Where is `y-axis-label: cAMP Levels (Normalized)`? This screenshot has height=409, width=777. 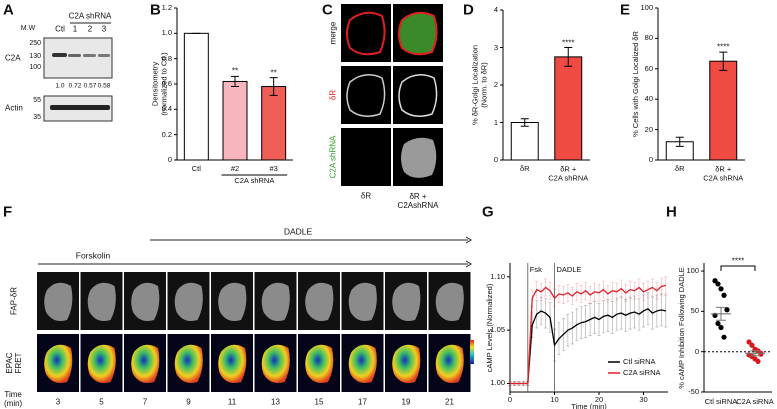
y-axis-label: cAMP Levels (Normalized) is located at coordinates (489, 327).